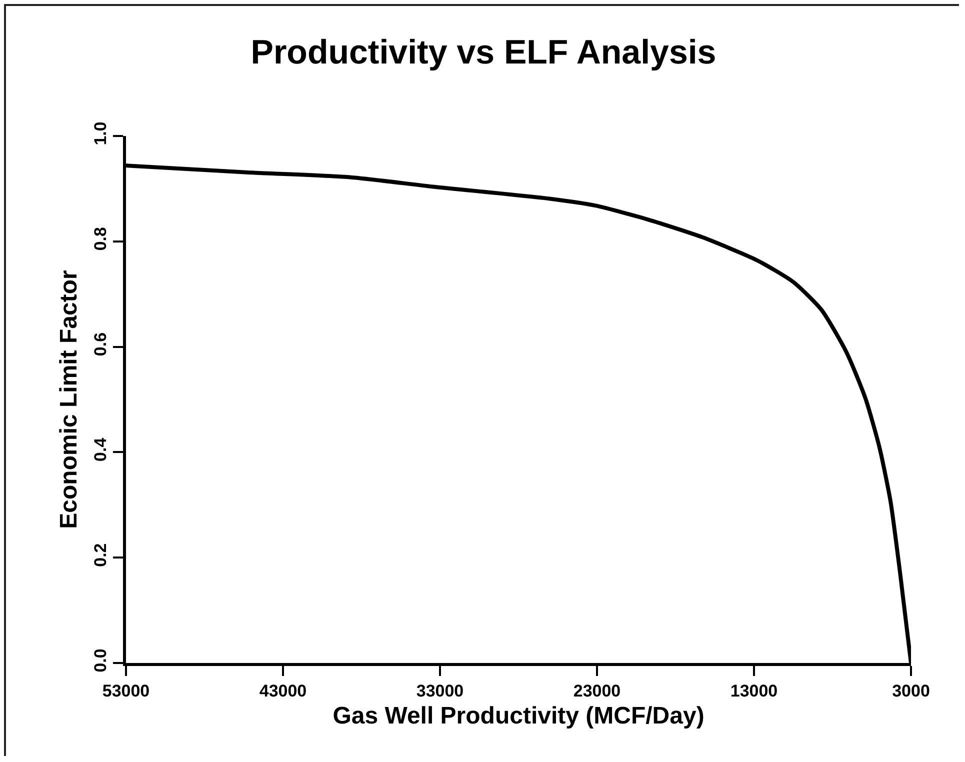 This screenshot has height=762, width=965. I want to click on x-tick-label: 33000, so click(440, 690).